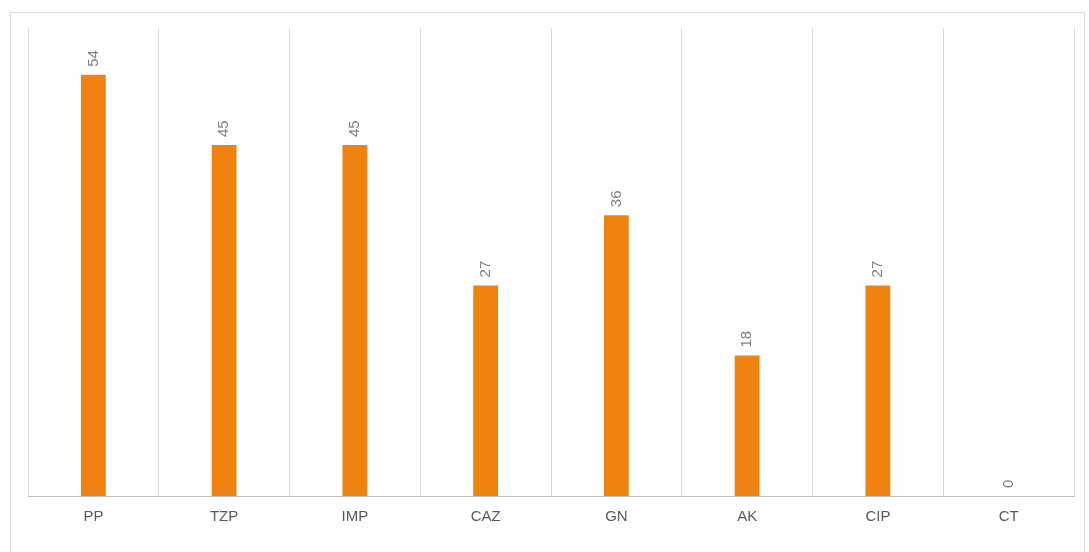 The height and width of the screenshot is (552, 1089). What do you see at coordinates (92, 58) in the screenshot?
I see `data-label: 54` at bounding box center [92, 58].